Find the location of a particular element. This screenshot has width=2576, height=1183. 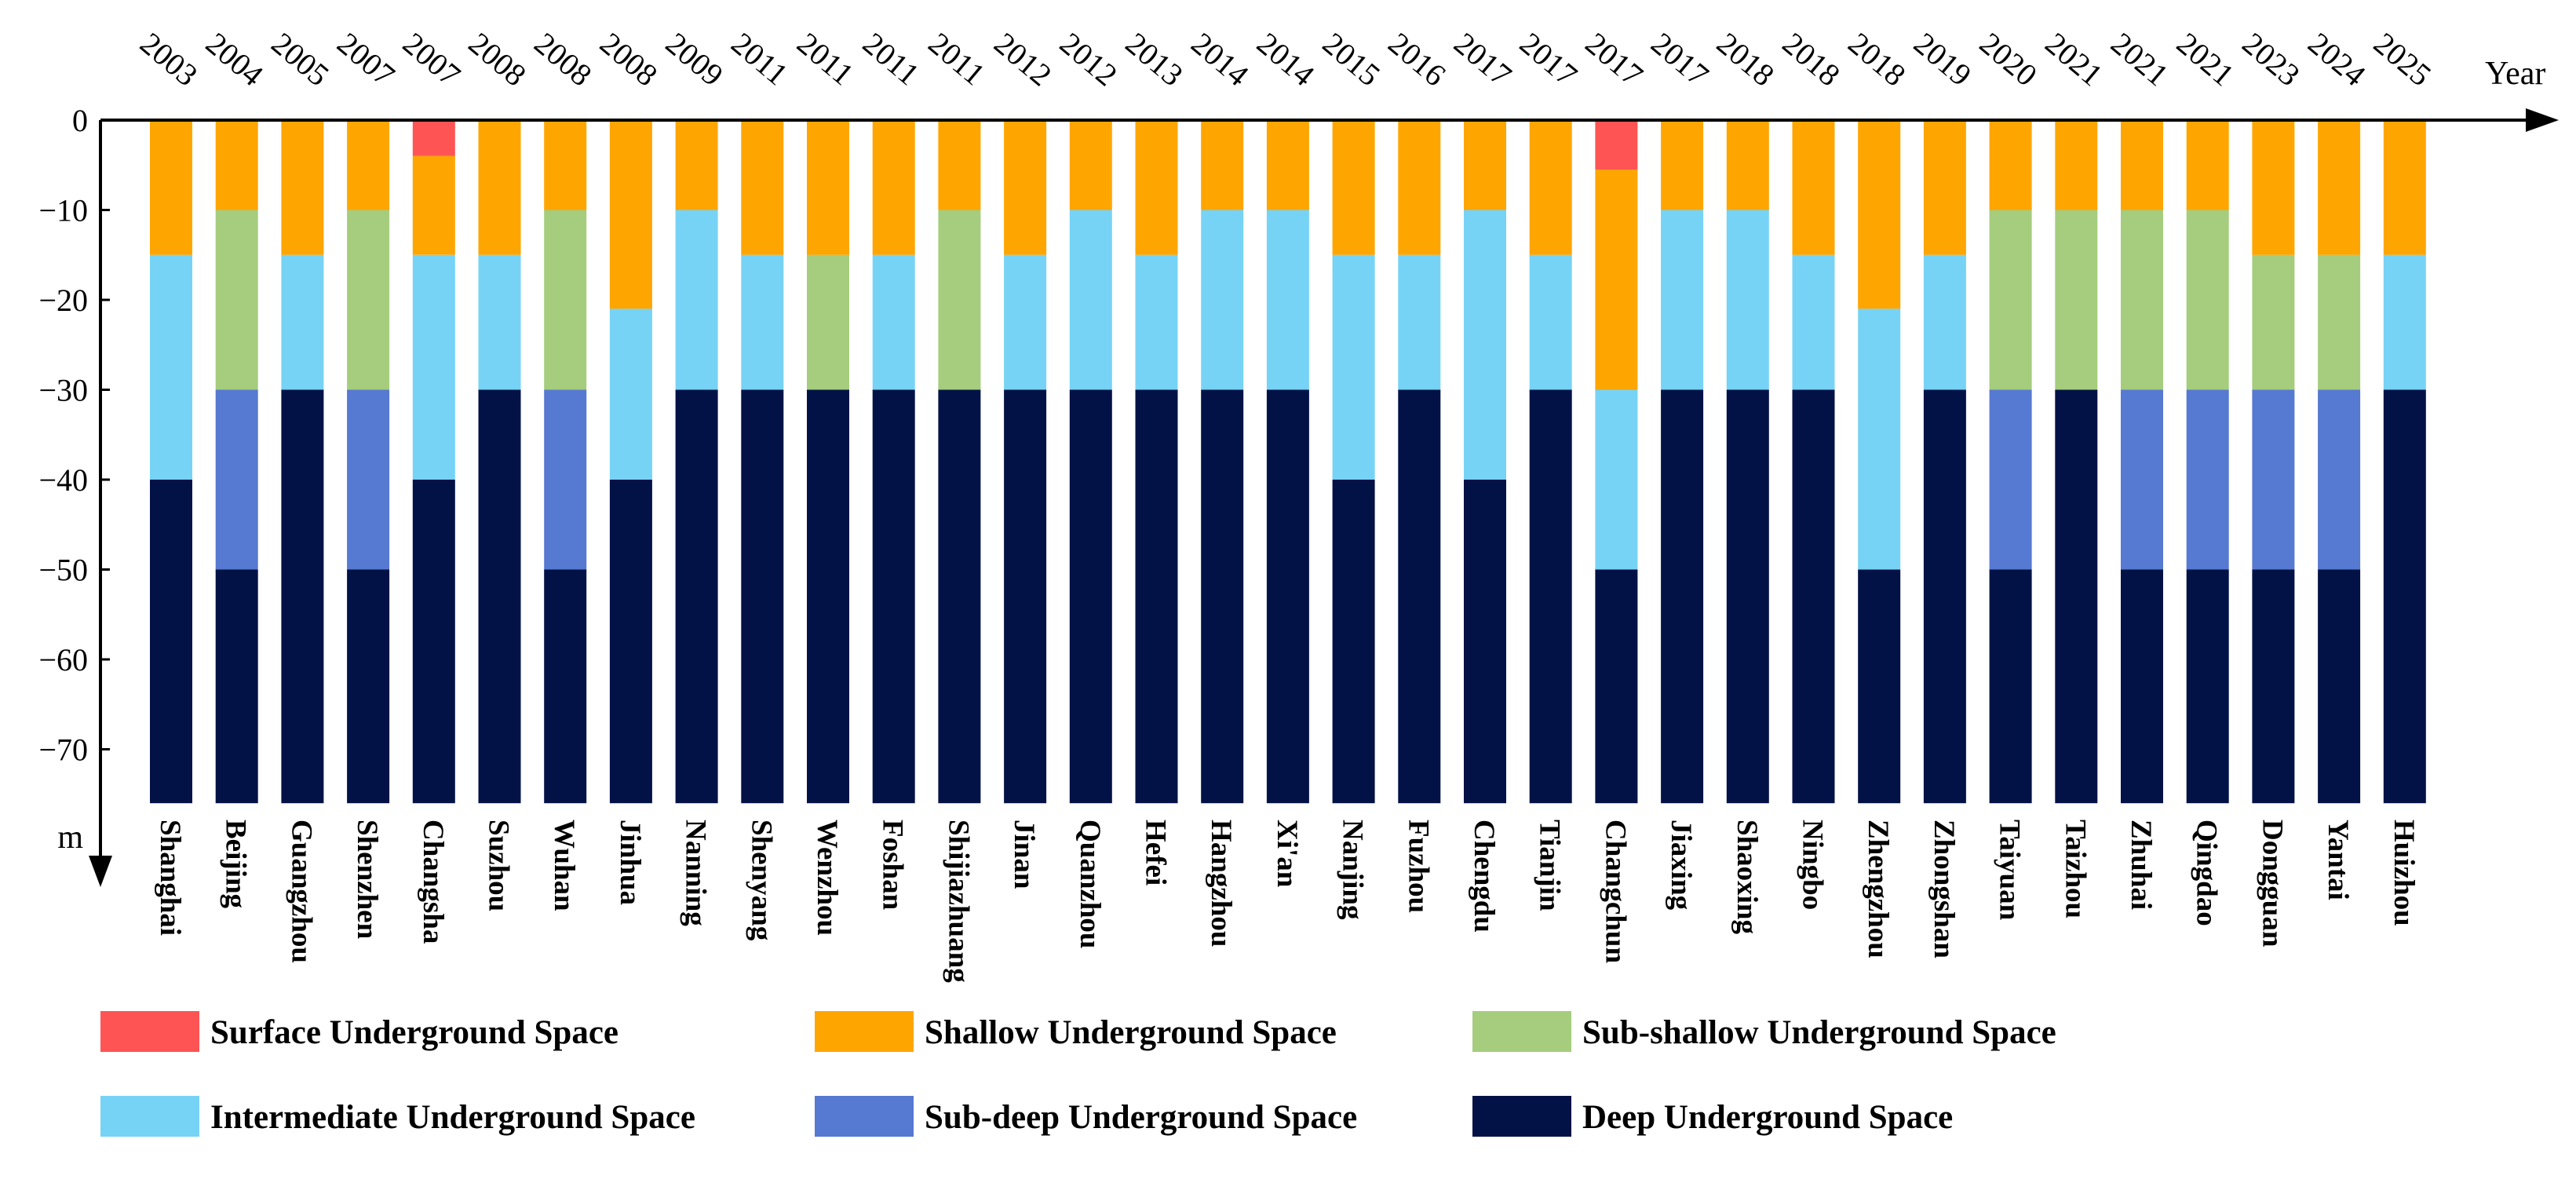

city-label: Nanning is located at coordinates (696, 873).